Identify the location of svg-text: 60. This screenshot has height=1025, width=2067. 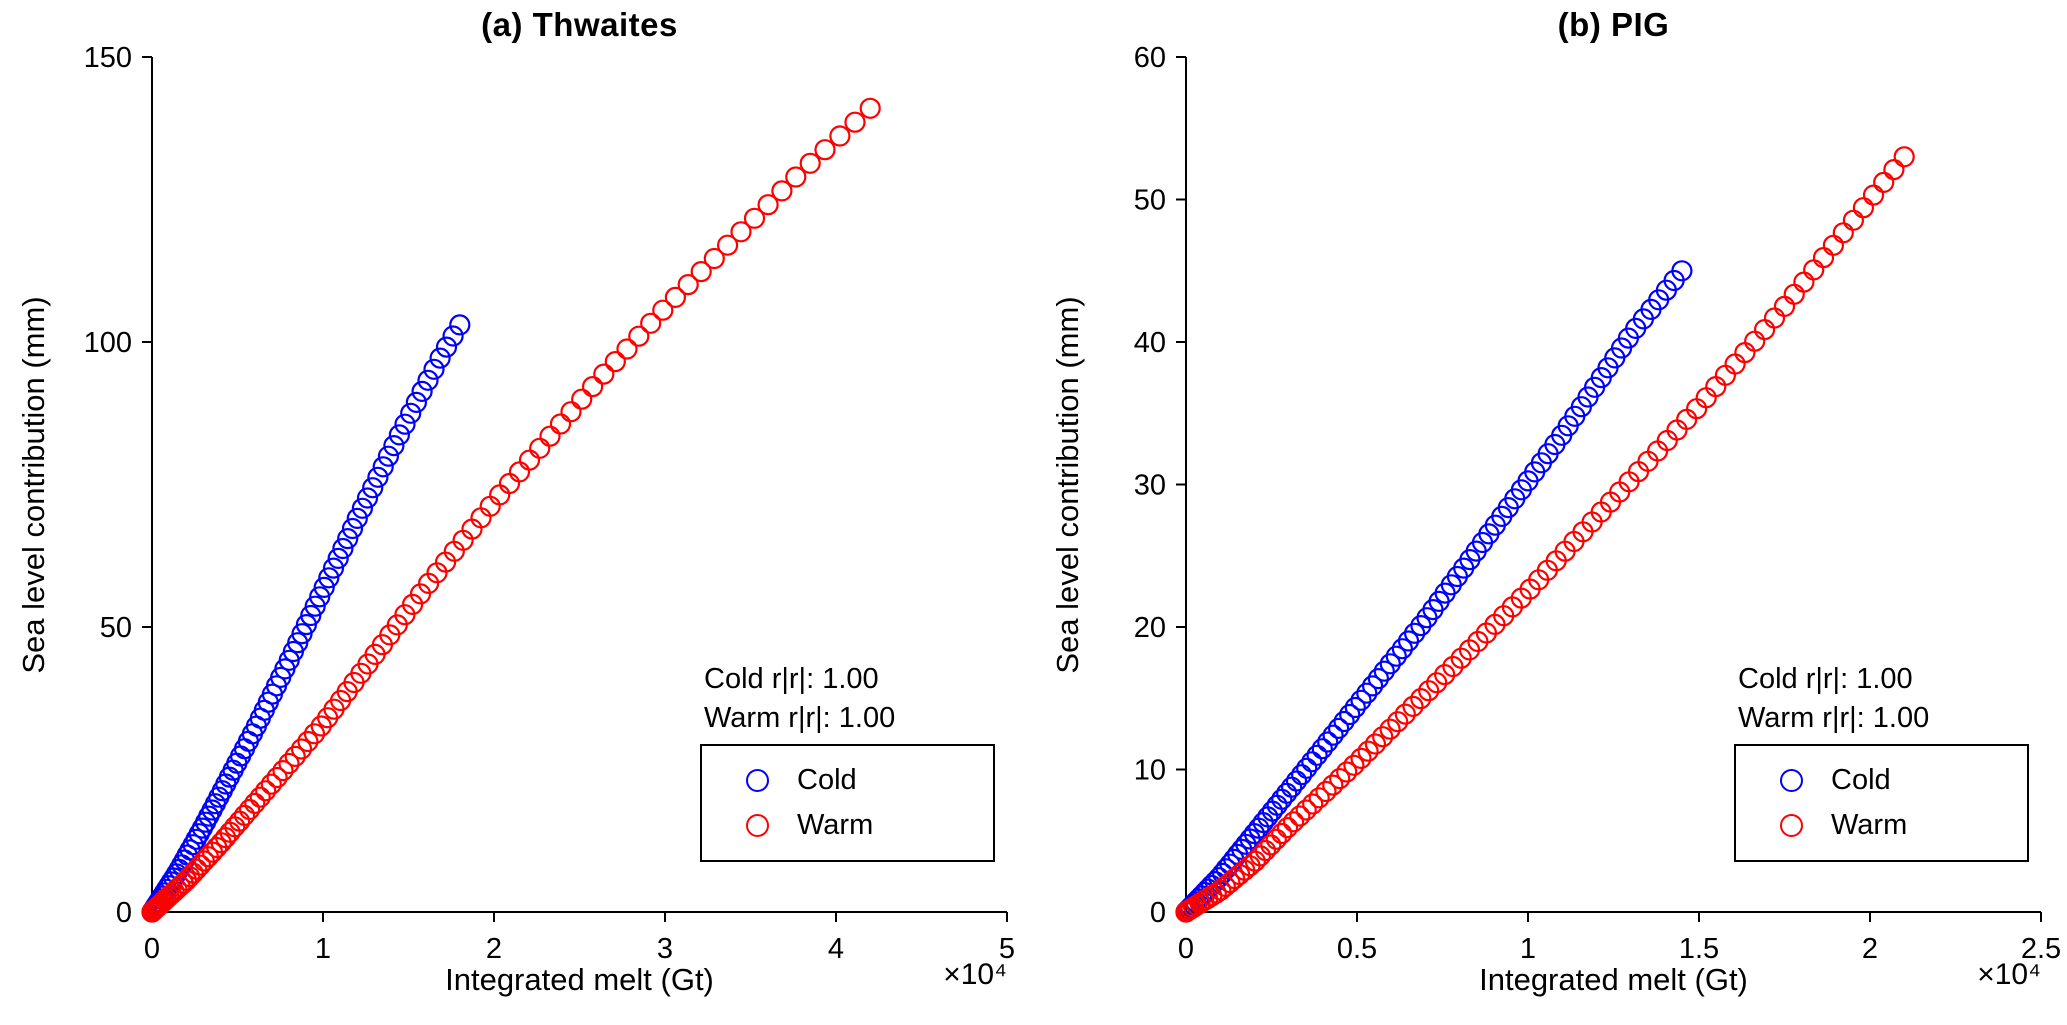
(1150, 58).